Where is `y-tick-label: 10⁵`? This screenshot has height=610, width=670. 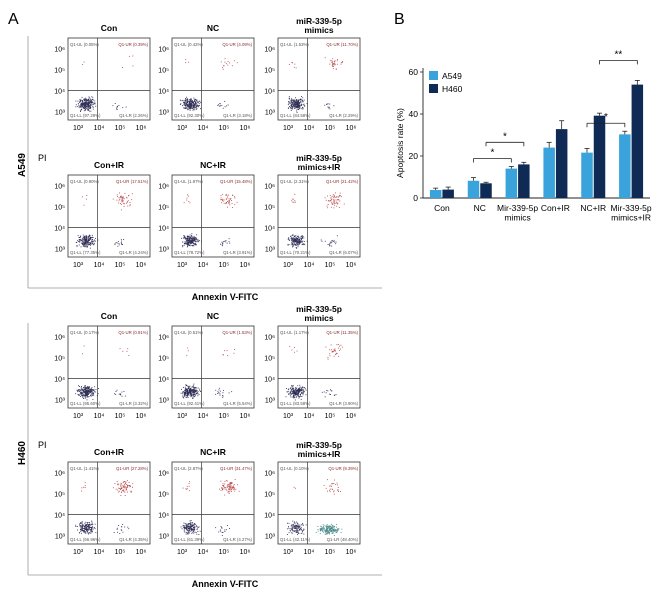 y-tick-label: 10⁵ is located at coordinates (59, 495).